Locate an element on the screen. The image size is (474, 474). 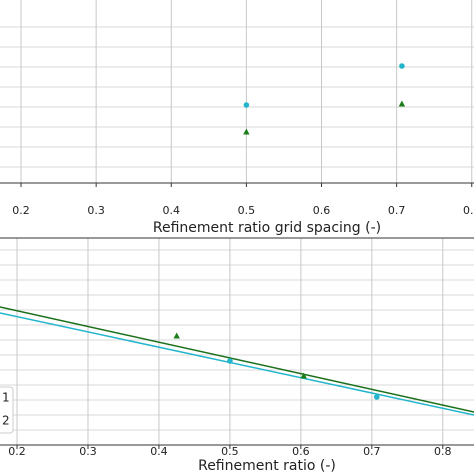
x-axis-label: Refinement ratio (-) is located at coordinates (267, 466).